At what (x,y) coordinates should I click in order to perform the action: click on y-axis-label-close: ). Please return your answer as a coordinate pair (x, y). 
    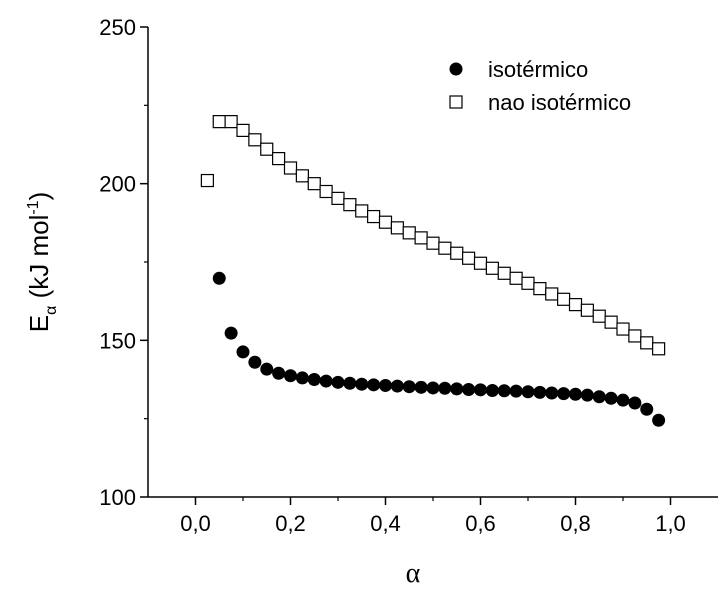
    Looking at the image, I should click on (39, 196).